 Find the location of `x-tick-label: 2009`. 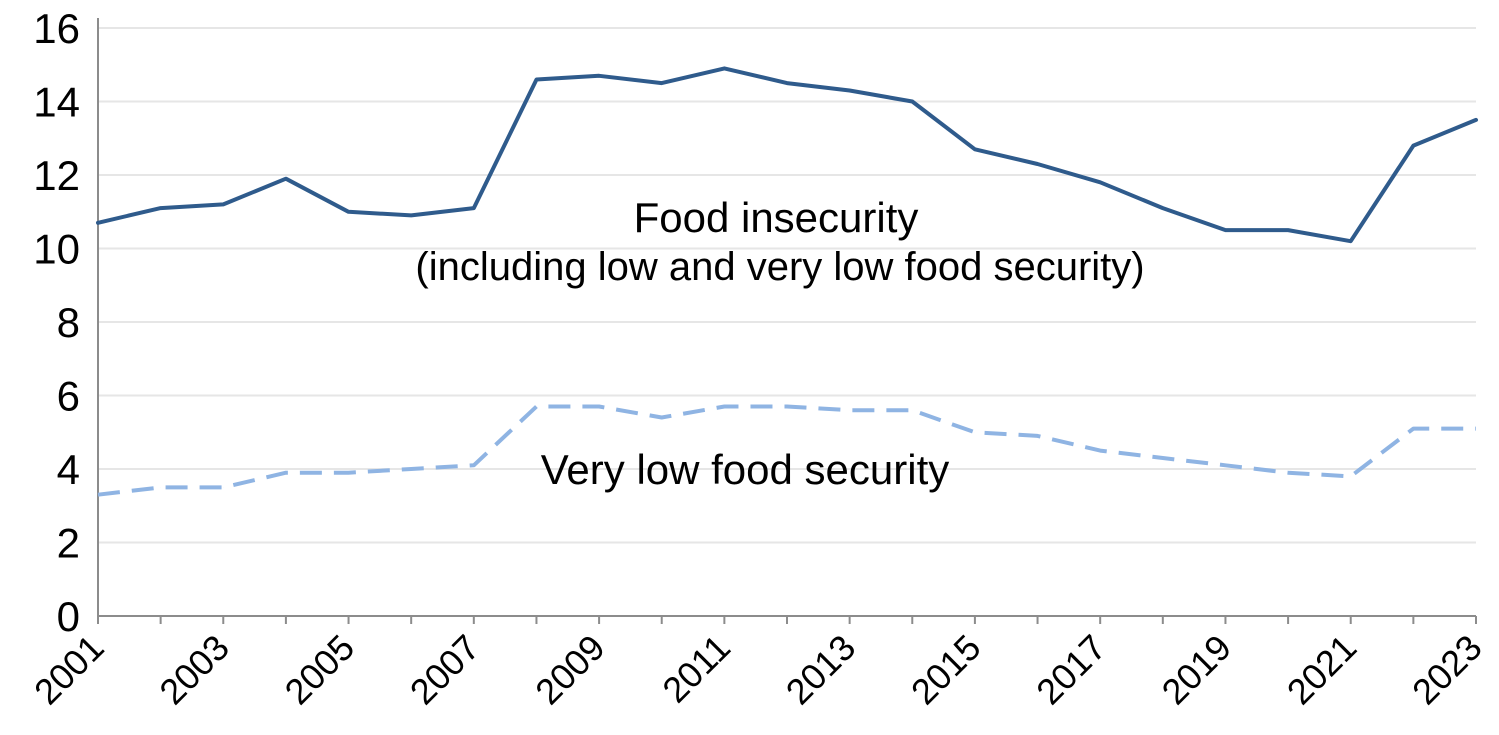

x-tick-label: 2009 is located at coordinates (570, 670).